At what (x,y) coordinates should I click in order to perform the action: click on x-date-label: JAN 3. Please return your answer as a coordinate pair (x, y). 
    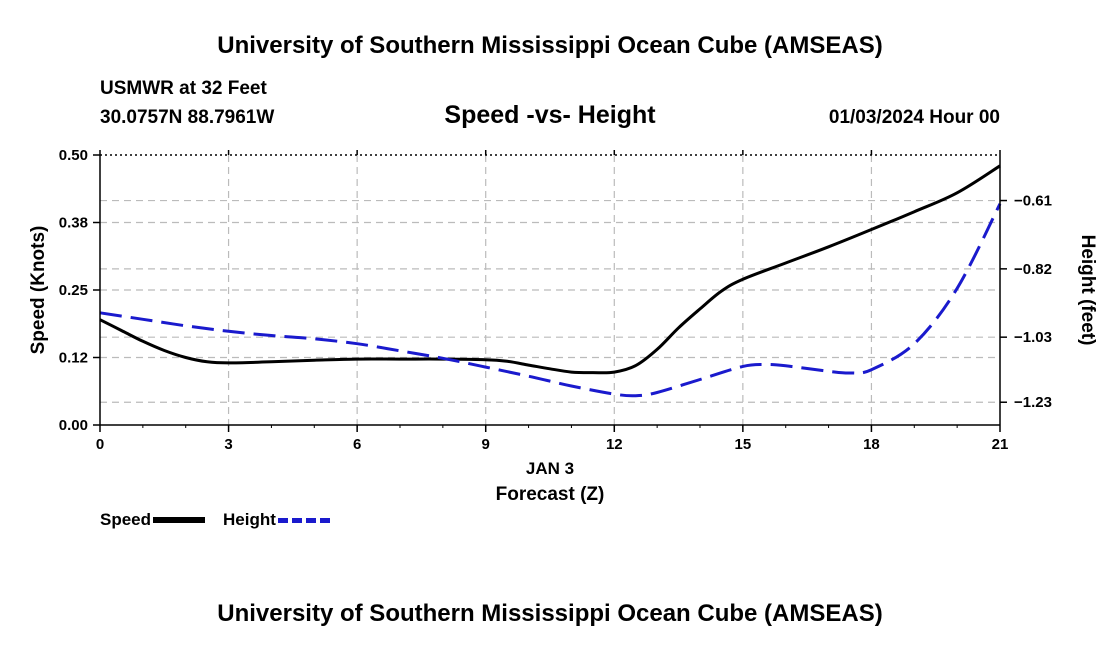
    Looking at the image, I should click on (550, 468).